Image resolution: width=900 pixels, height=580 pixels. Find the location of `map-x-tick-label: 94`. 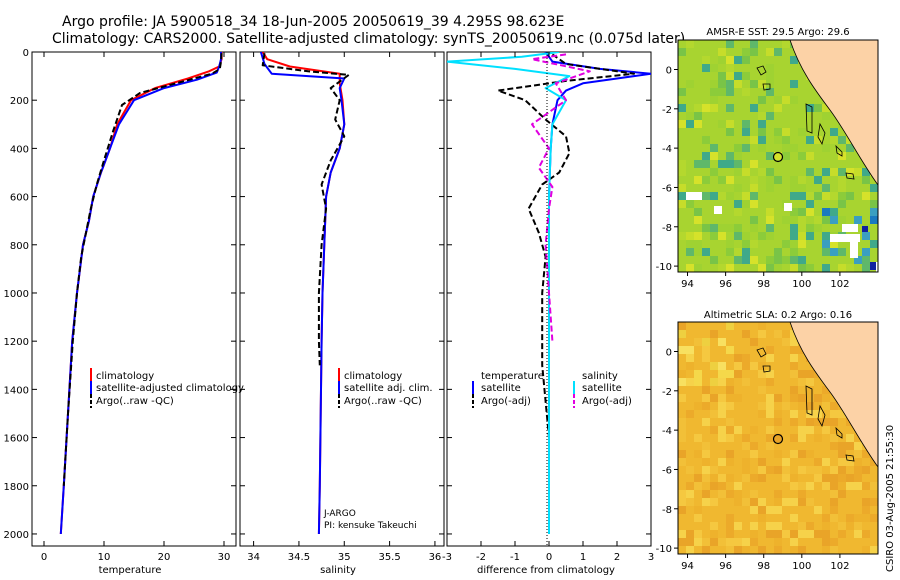

map-x-tick-label: 94 is located at coordinates (687, 566).